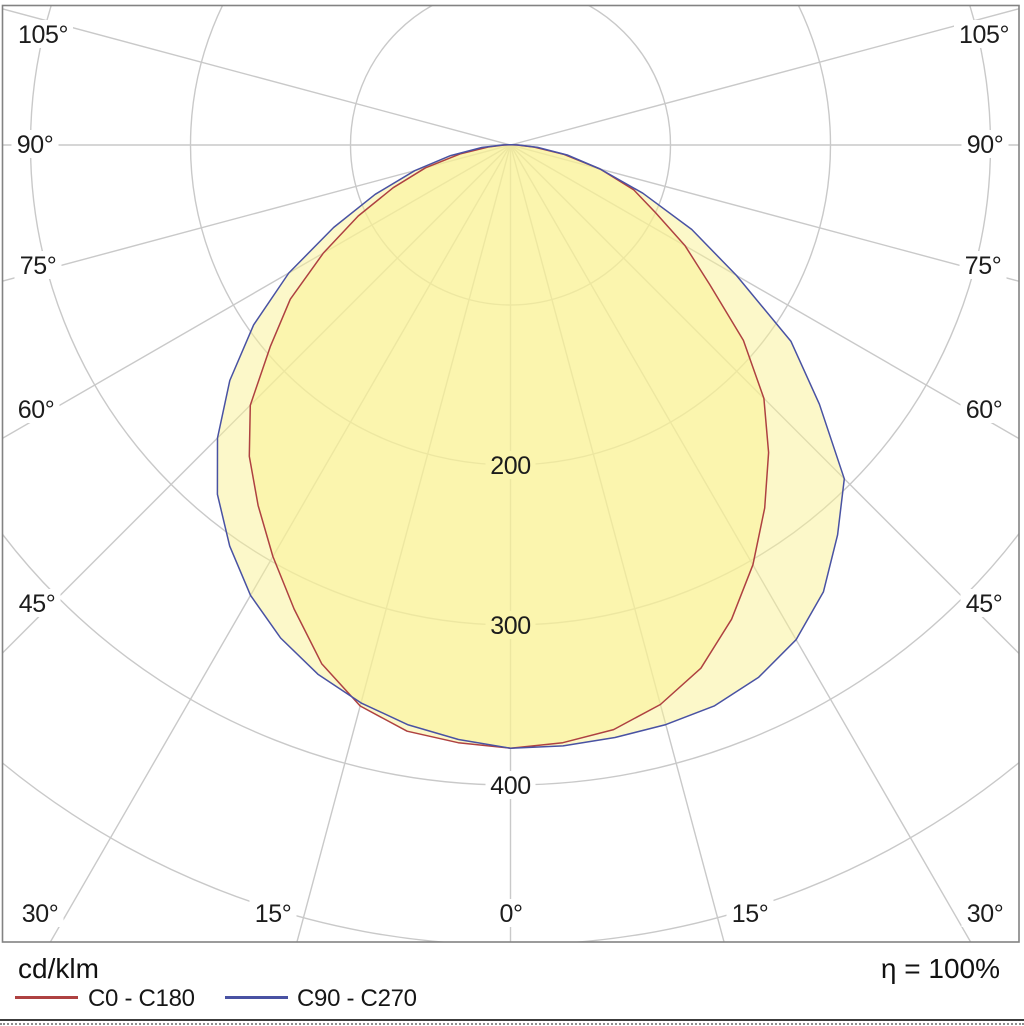 This screenshot has width=1024, height=1026. Describe the element at coordinates (141, 998) in the screenshot. I see `legend-label-c0-c180: C0 - C180` at that location.